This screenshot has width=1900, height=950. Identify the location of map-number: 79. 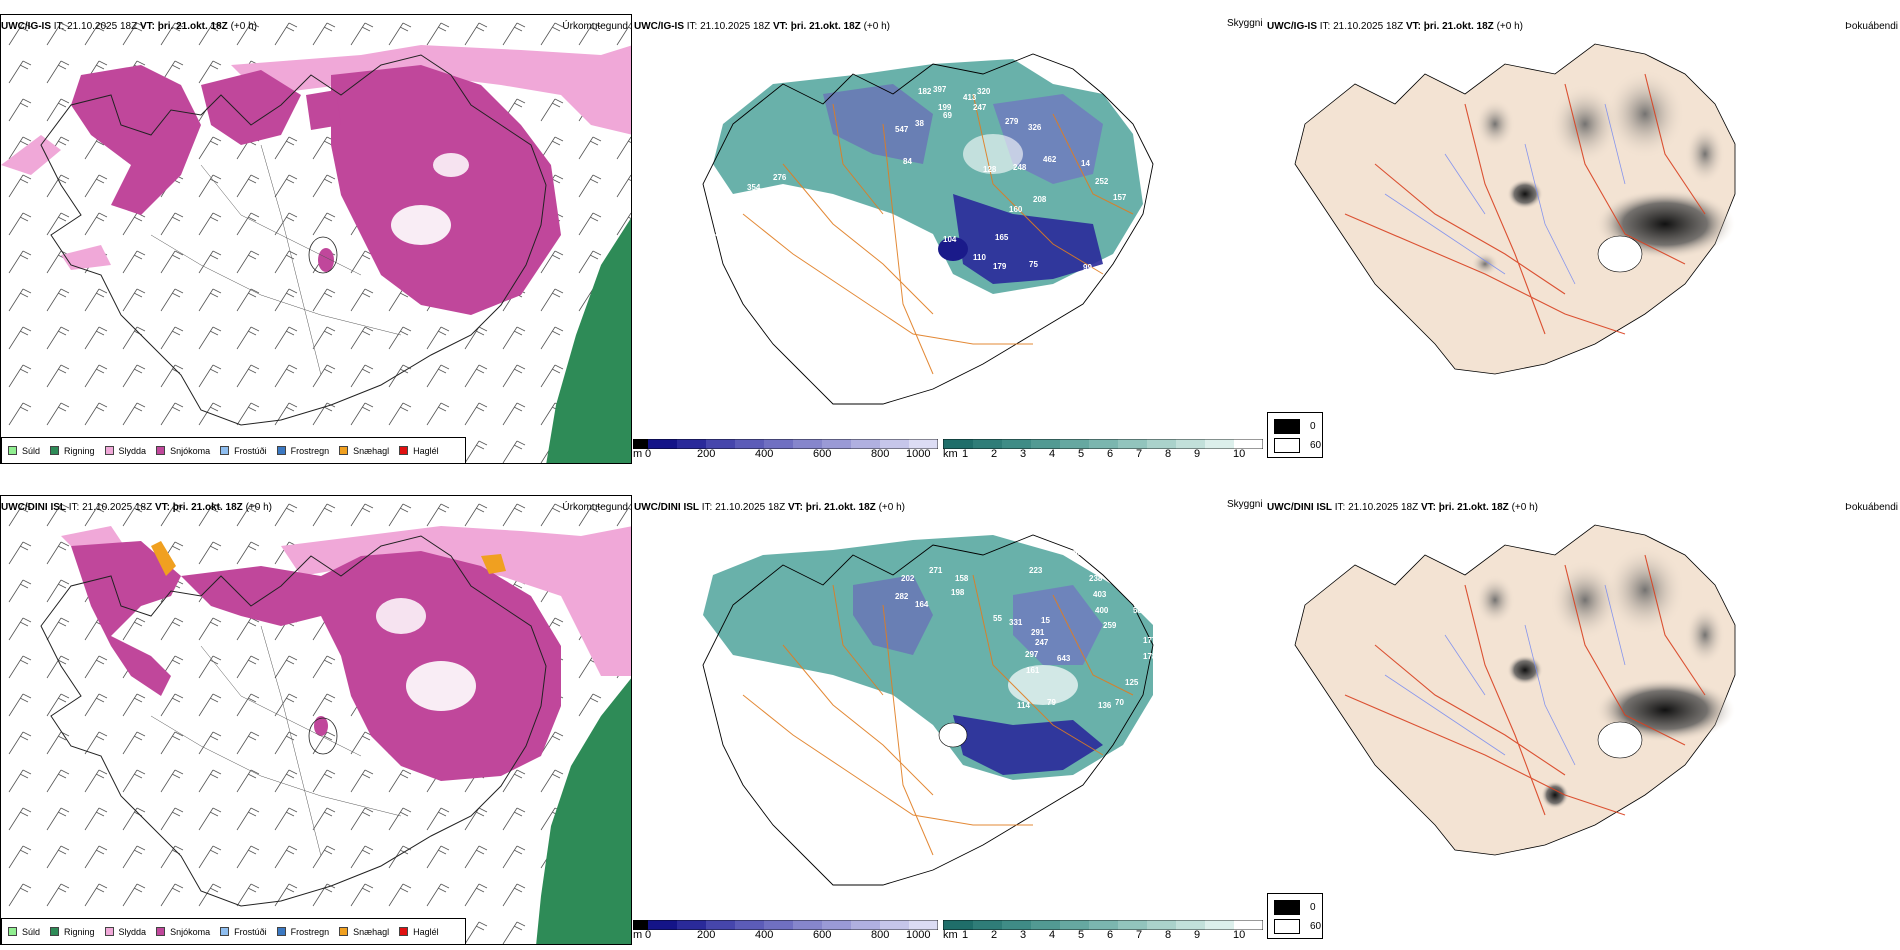
(1051, 702).